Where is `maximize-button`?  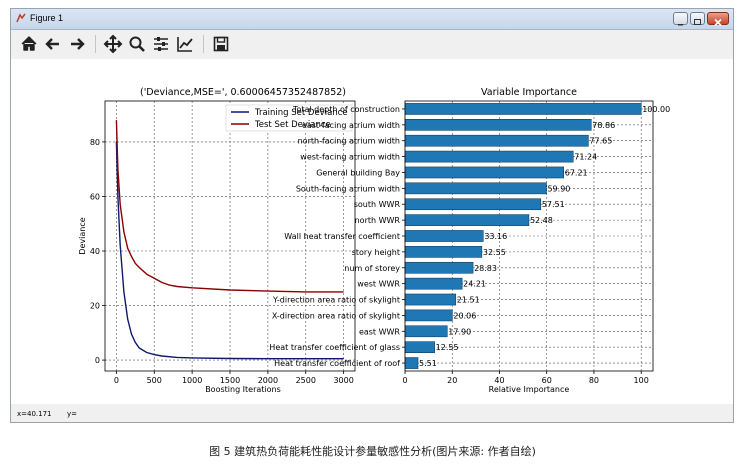 maximize-button is located at coordinates (697, 18).